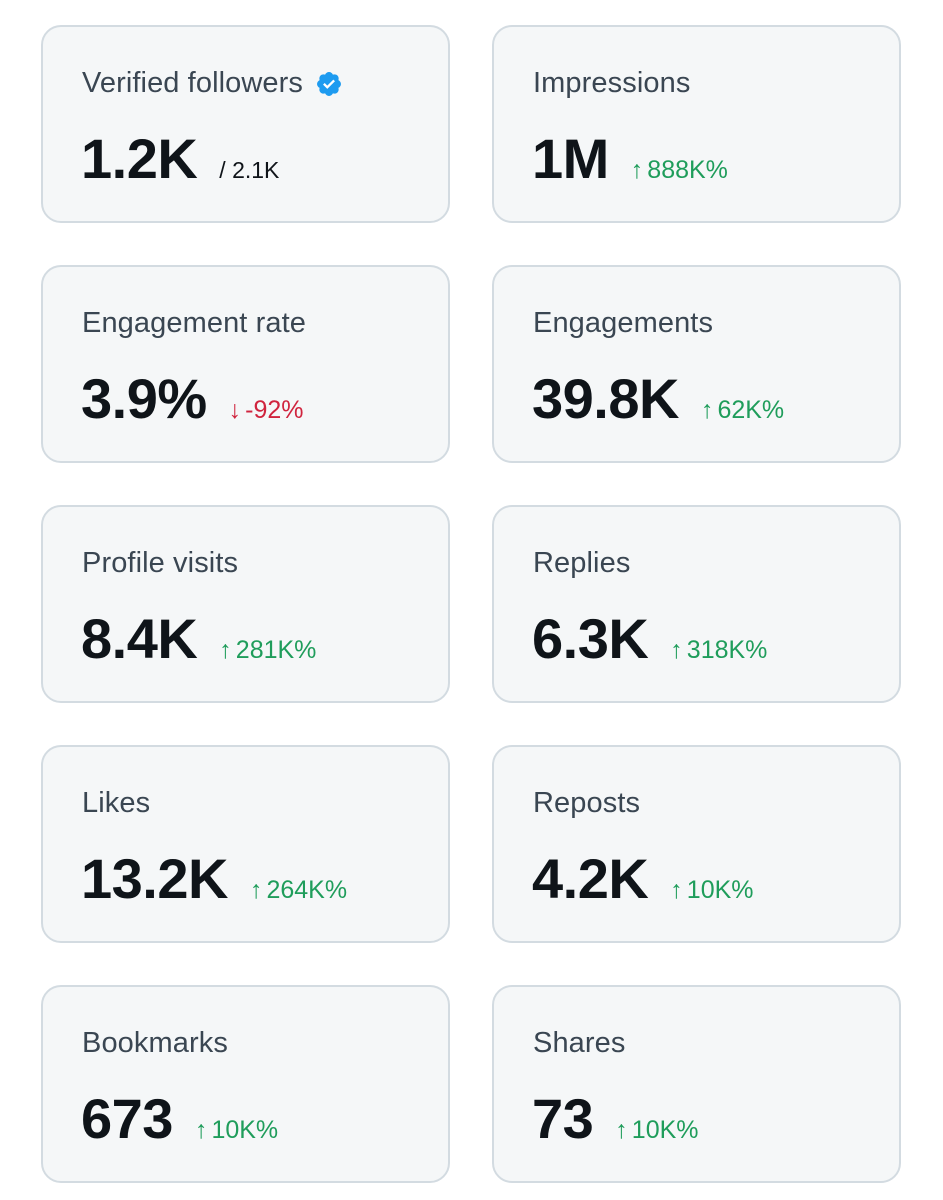 Image resolution: width=943 pixels, height=1200 pixels. I want to click on metric-label-row: Bookmarks, so click(155, 1043).